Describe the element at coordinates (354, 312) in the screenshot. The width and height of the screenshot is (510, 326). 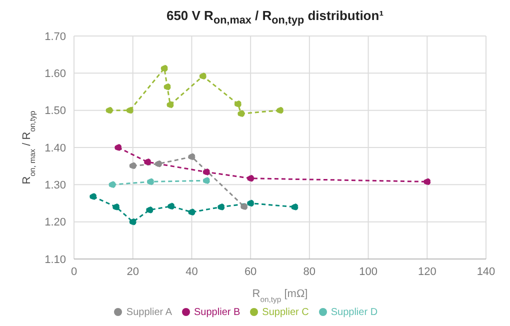
I see `legend-label: Supplier D` at that location.